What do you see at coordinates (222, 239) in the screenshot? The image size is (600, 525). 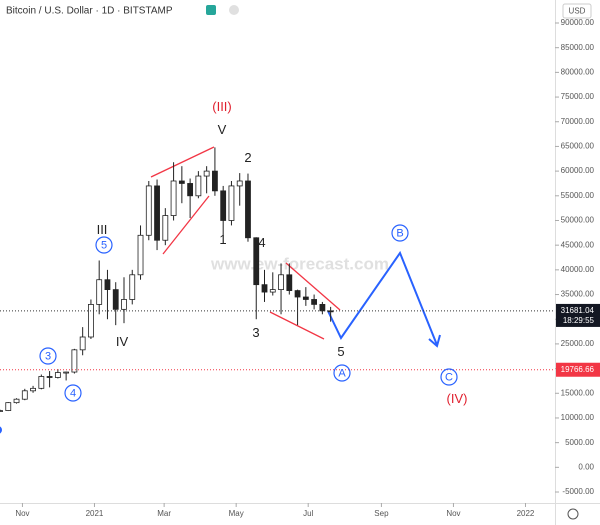 I see `wave-label: 1` at bounding box center [222, 239].